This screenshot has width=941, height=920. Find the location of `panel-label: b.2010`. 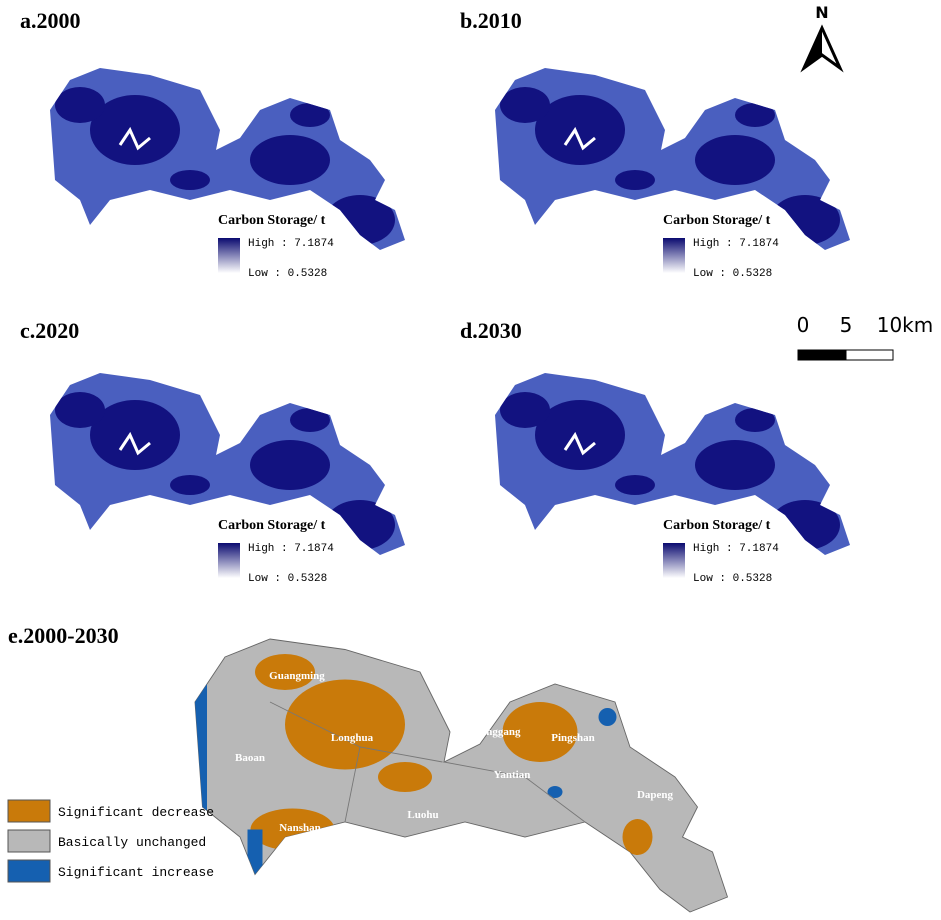

panel-label: b.2010 is located at coordinates (491, 20).